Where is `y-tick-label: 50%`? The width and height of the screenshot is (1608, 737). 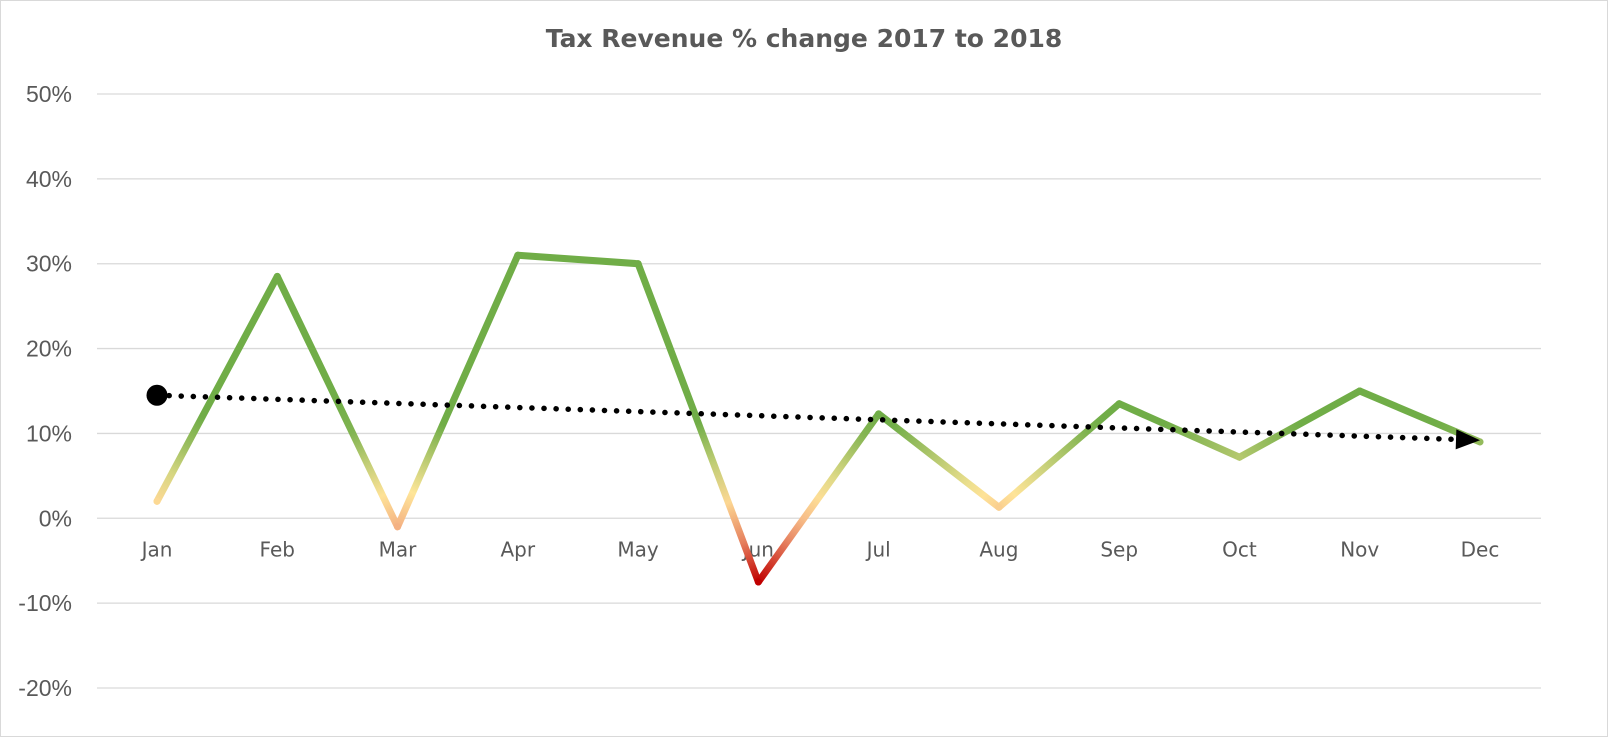
y-tick-label: 50% is located at coordinates (49, 94).